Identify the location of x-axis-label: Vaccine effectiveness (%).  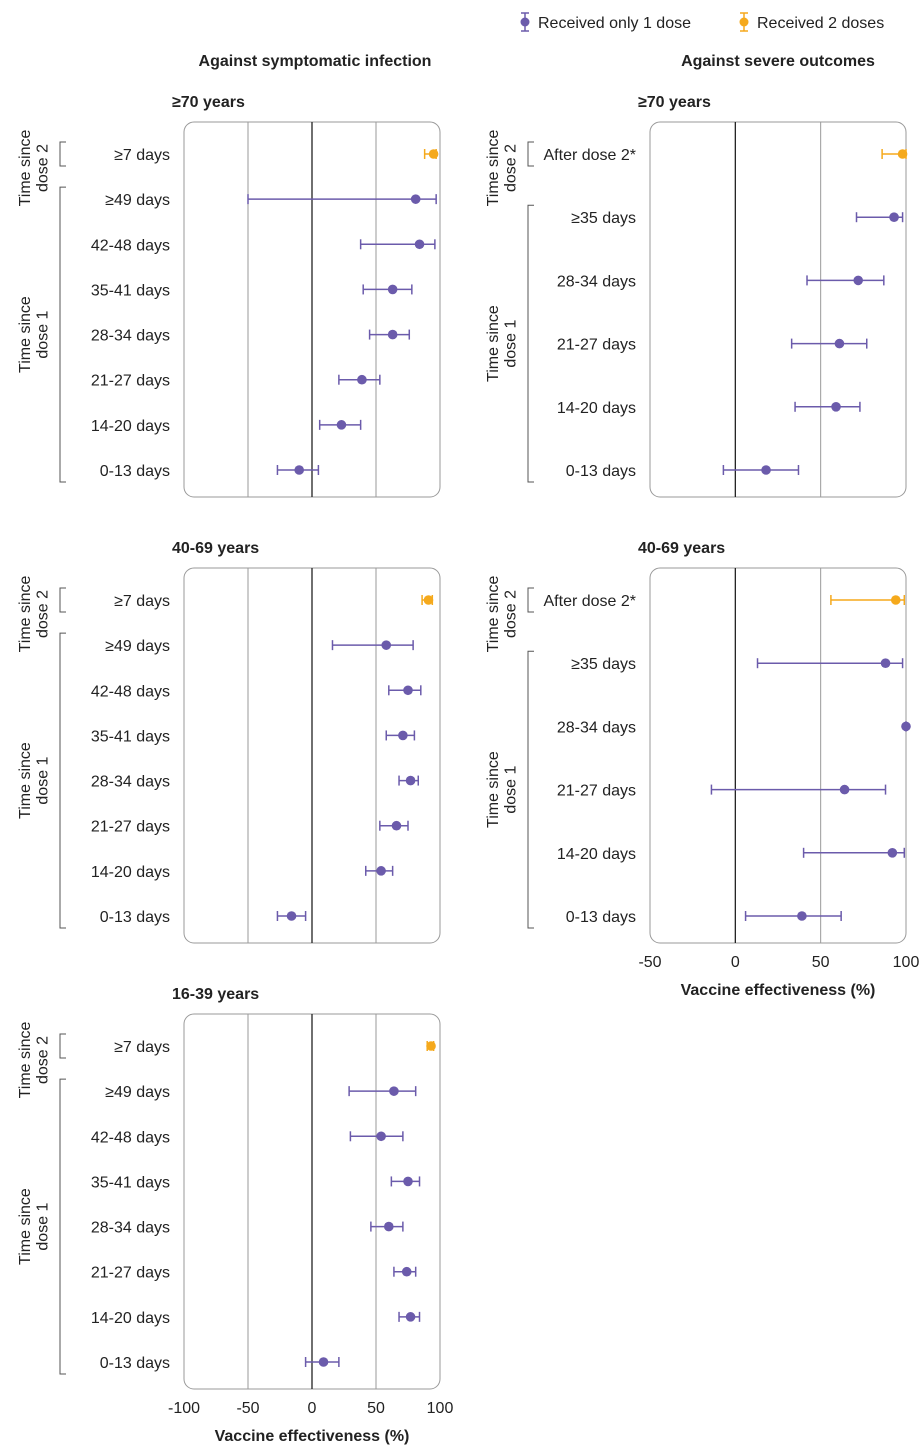
(312, 1436).